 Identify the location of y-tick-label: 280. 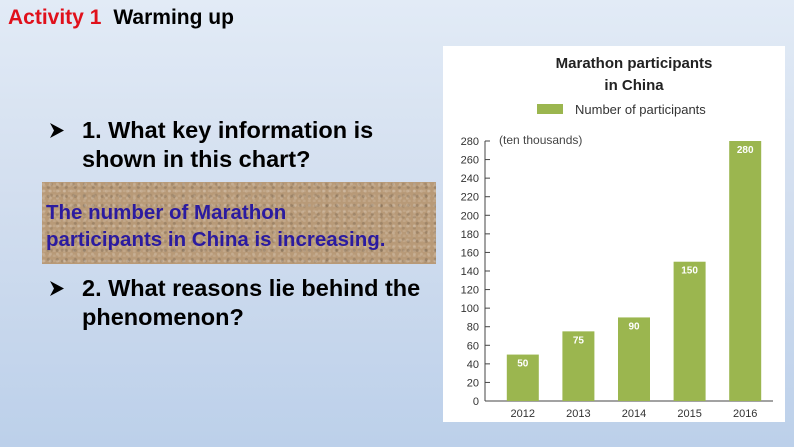
(470, 142).